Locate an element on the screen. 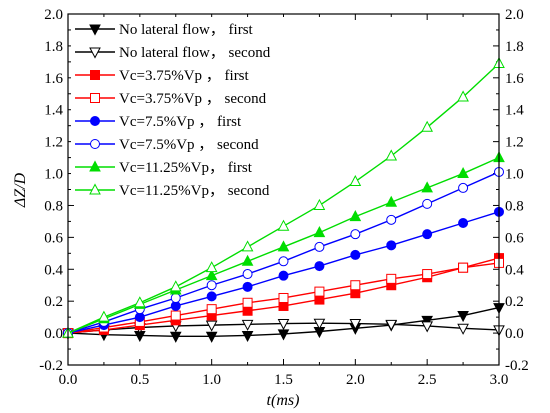 Image resolution: width=550 pixels, height=413 pixels. legend-label: Vc=3.75%Vp ， second is located at coordinates (193, 99).